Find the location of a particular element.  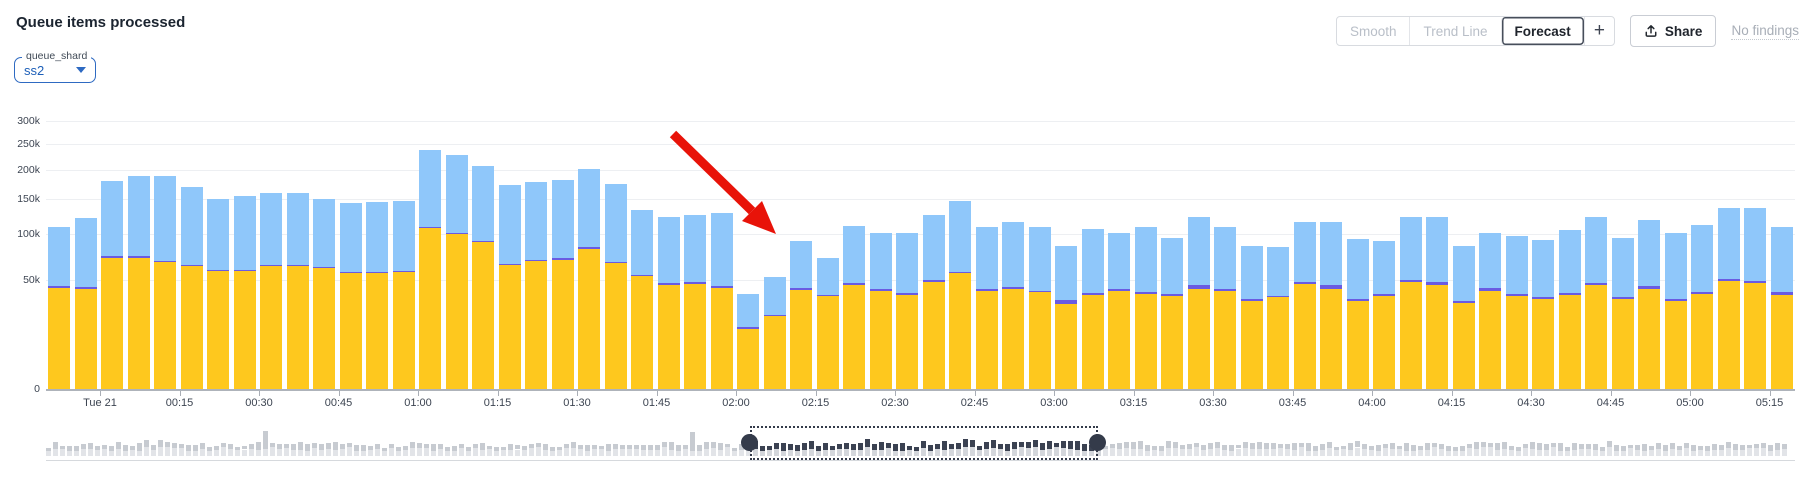

brush-selection is located at coordinates (924, 443).